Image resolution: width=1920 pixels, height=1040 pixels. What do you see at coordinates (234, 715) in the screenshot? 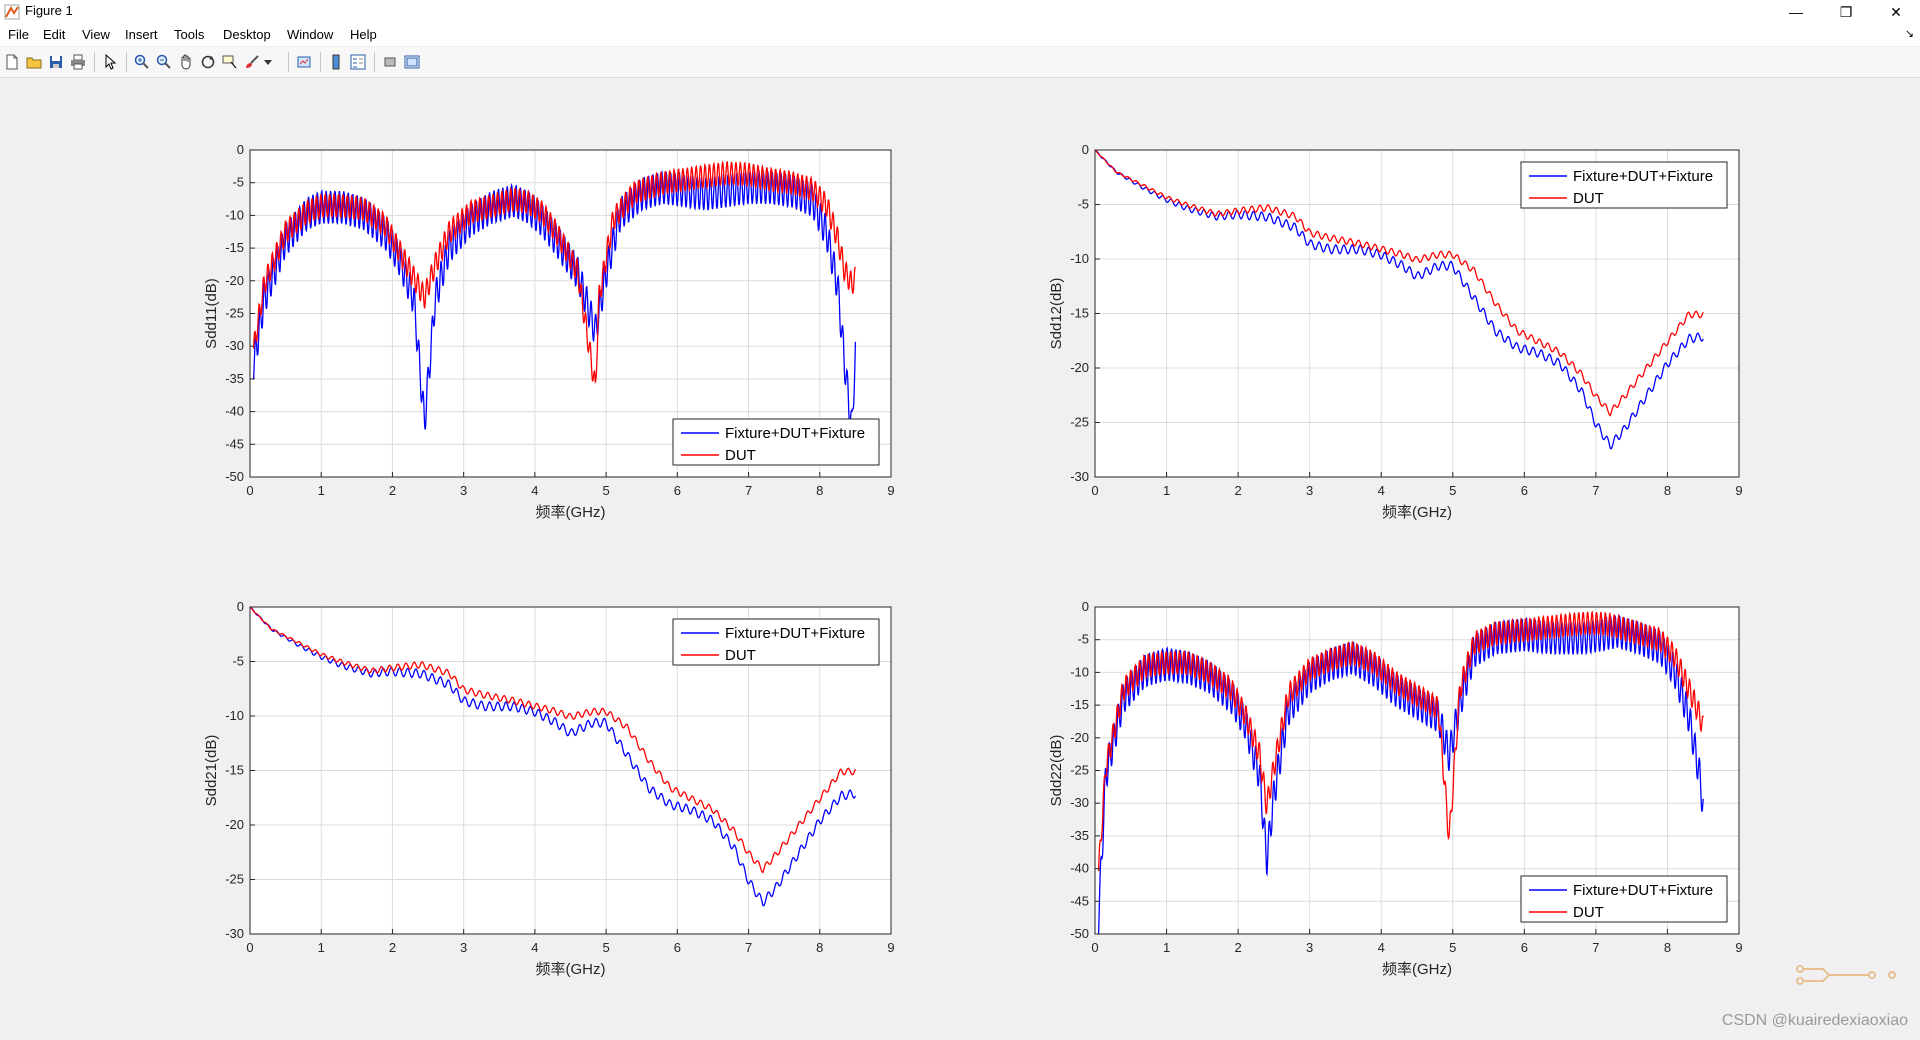
I see `y-tick-label: -10` at bounding box center [234, 715].